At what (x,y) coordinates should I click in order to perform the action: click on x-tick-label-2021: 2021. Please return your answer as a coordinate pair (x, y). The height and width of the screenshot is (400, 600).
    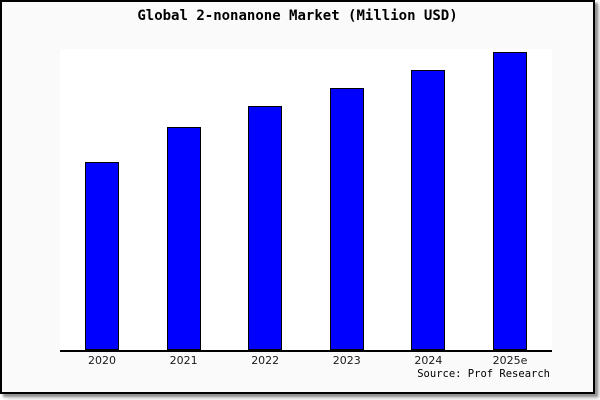
    Looking at the image, I should click on (183, 360).